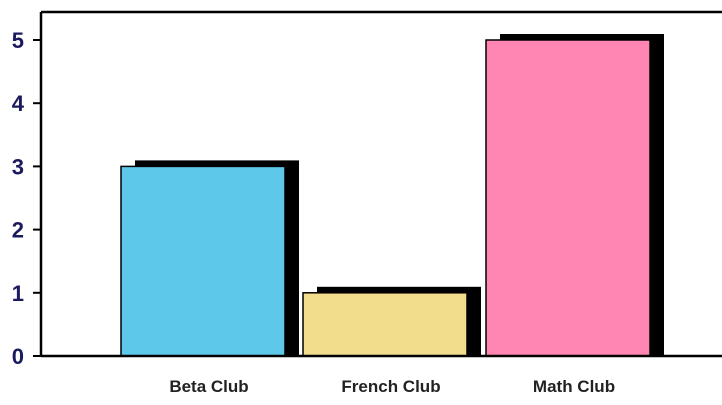  What do you see at coordinates (26, 198) in the screenshot?
I see `y-axis-ticks: 0 1 2 3 4 5` at bounding box center [26, 198].